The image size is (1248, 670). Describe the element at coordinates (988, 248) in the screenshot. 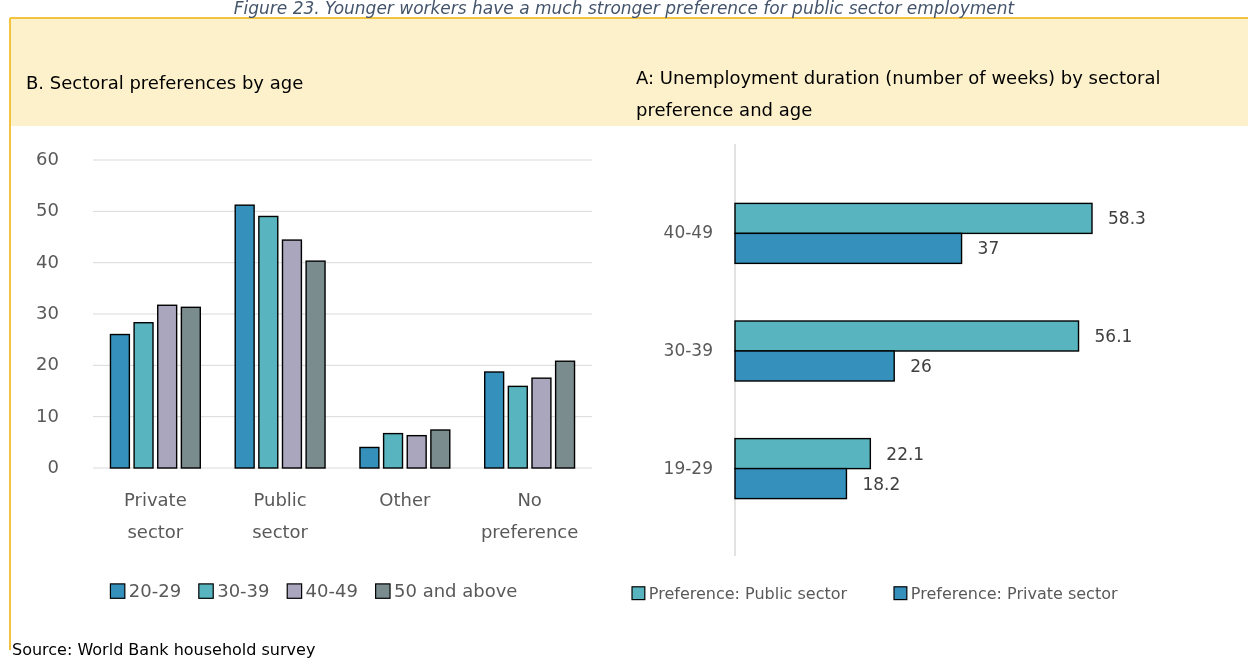

I see `data-label: 37` at that location.